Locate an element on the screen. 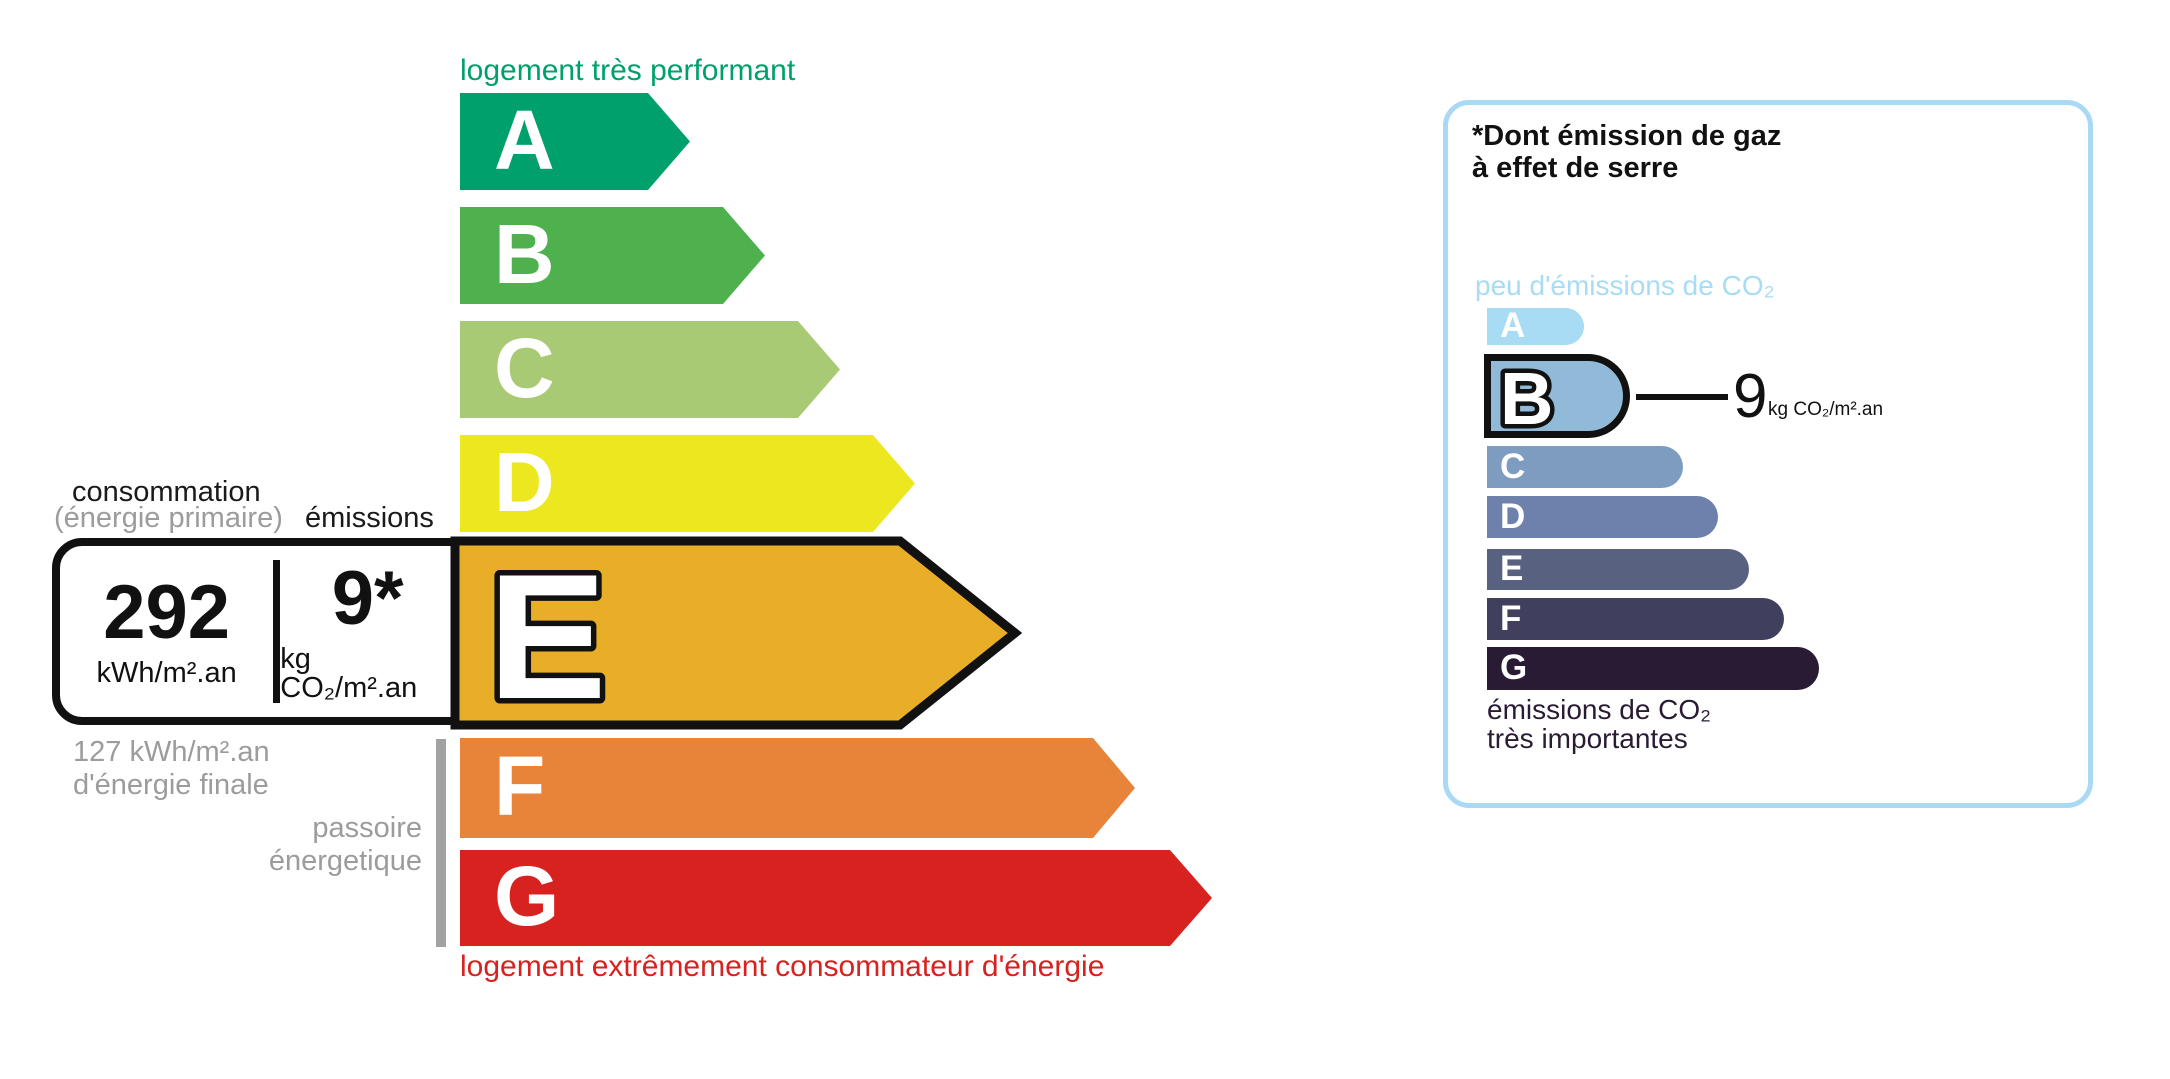  co2-class-e-letter: E is located at coordinates (1512, 568).